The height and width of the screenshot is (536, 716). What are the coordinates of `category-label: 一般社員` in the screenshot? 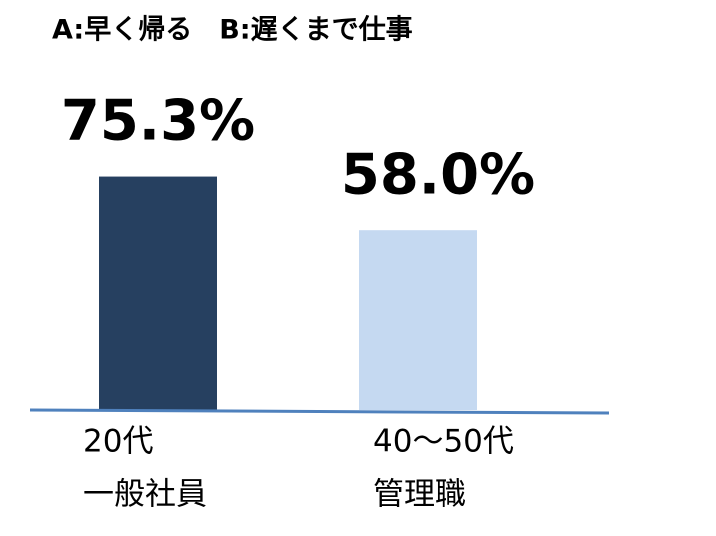 It's located at (145, 495).